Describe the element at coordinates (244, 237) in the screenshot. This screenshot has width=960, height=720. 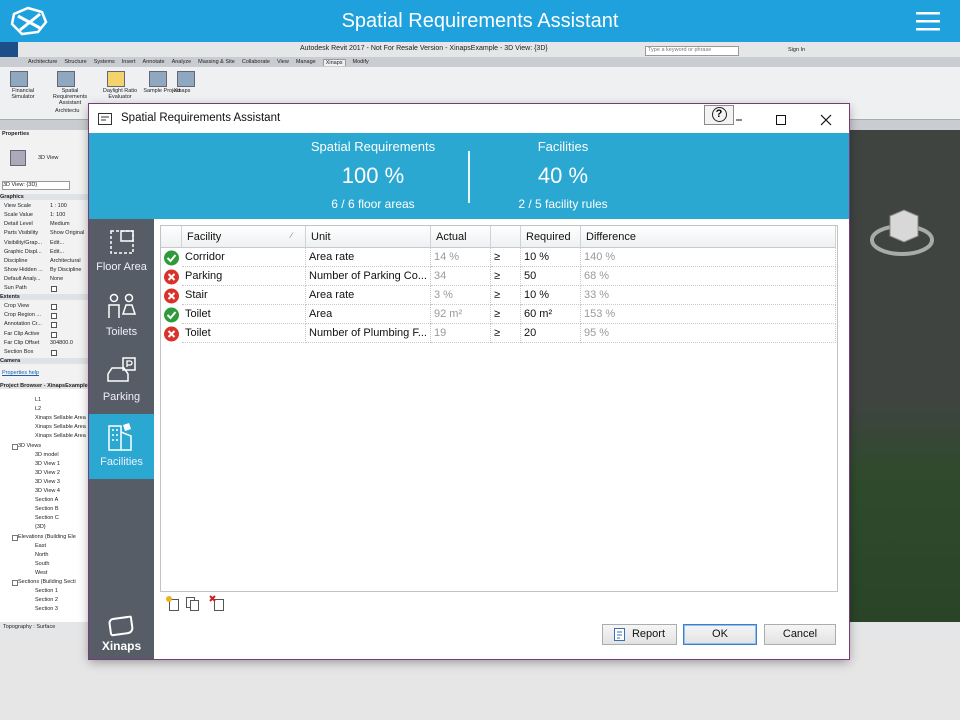
I see `column-header: Facility` at that location.